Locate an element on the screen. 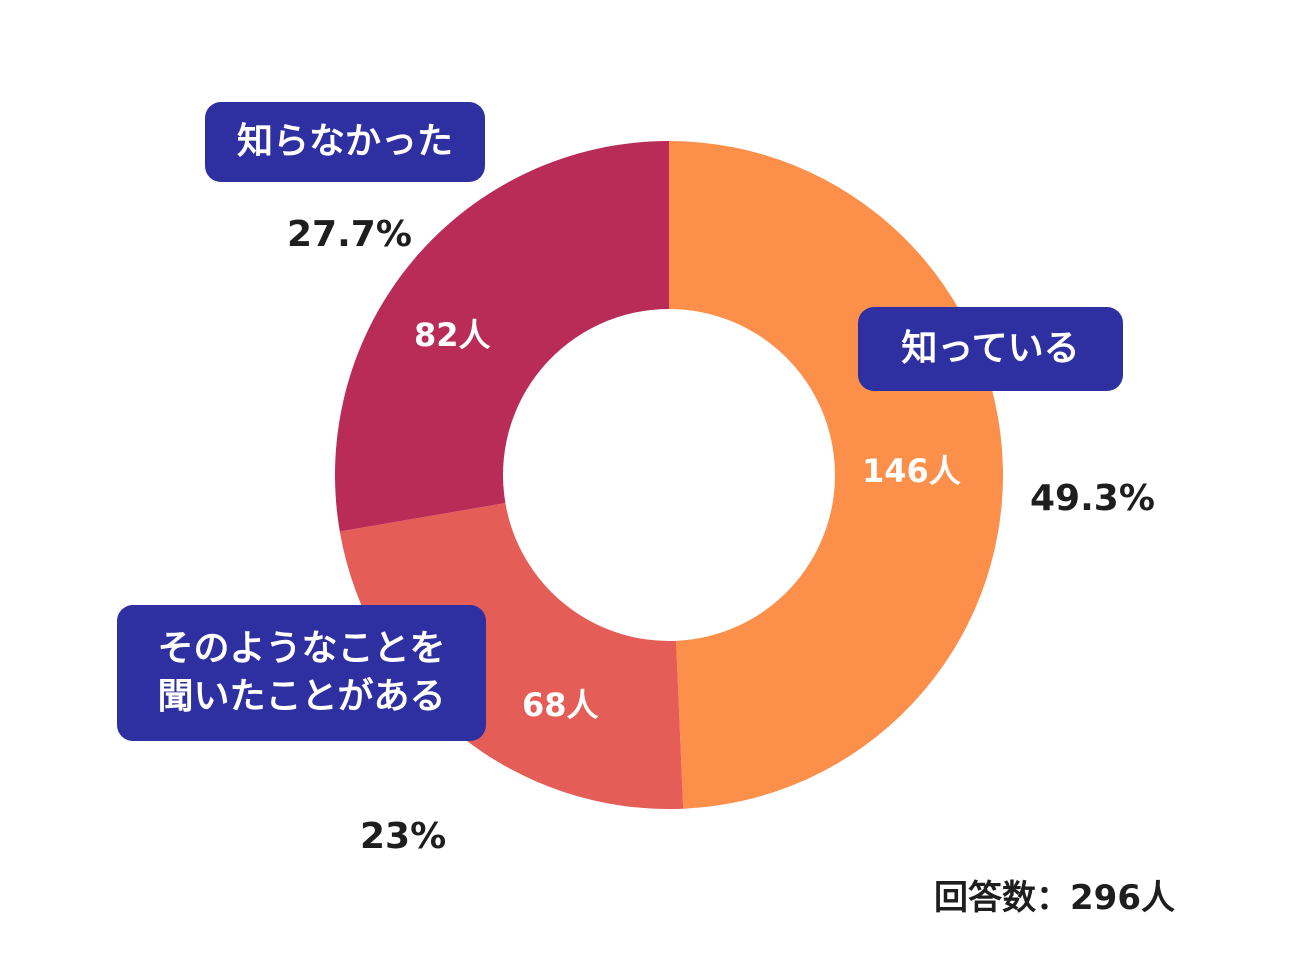  slice-kiitakoto is located at coordinates (511, 656).